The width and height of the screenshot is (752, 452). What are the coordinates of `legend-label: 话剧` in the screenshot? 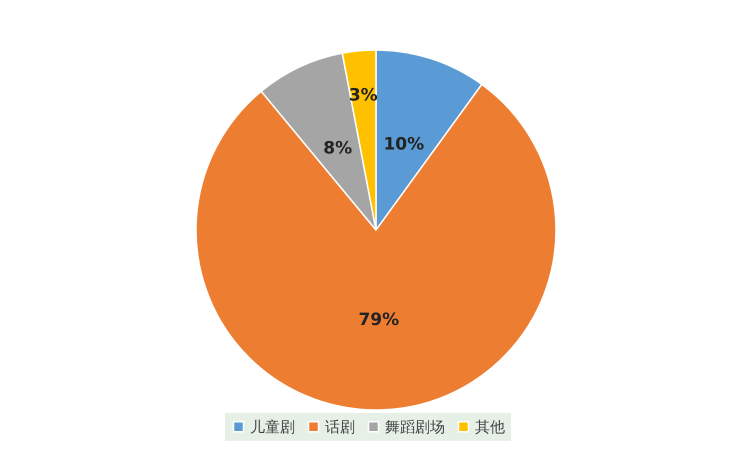 It's located at (340, 427).